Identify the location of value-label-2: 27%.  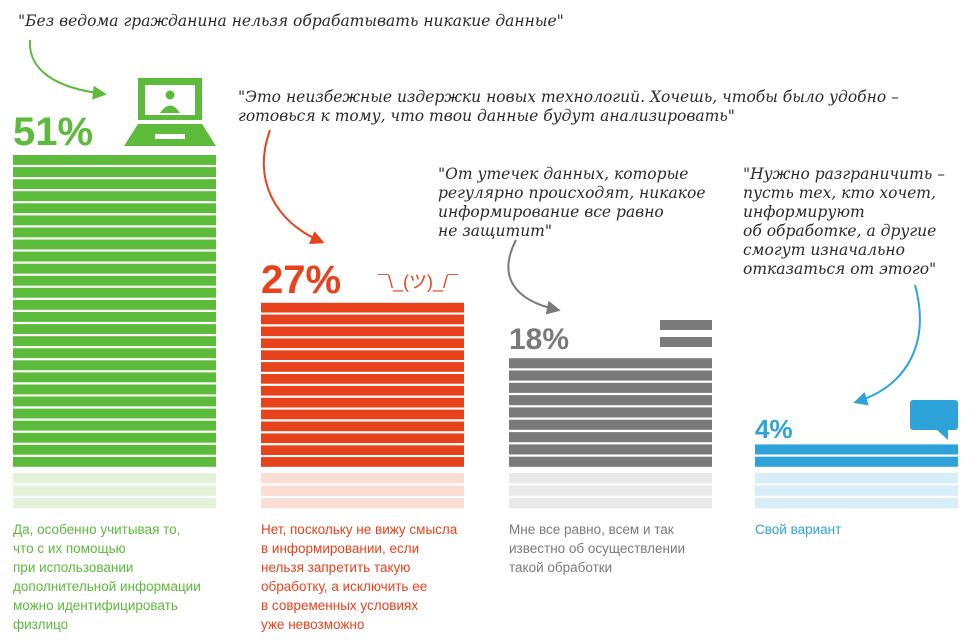
(301, 280).